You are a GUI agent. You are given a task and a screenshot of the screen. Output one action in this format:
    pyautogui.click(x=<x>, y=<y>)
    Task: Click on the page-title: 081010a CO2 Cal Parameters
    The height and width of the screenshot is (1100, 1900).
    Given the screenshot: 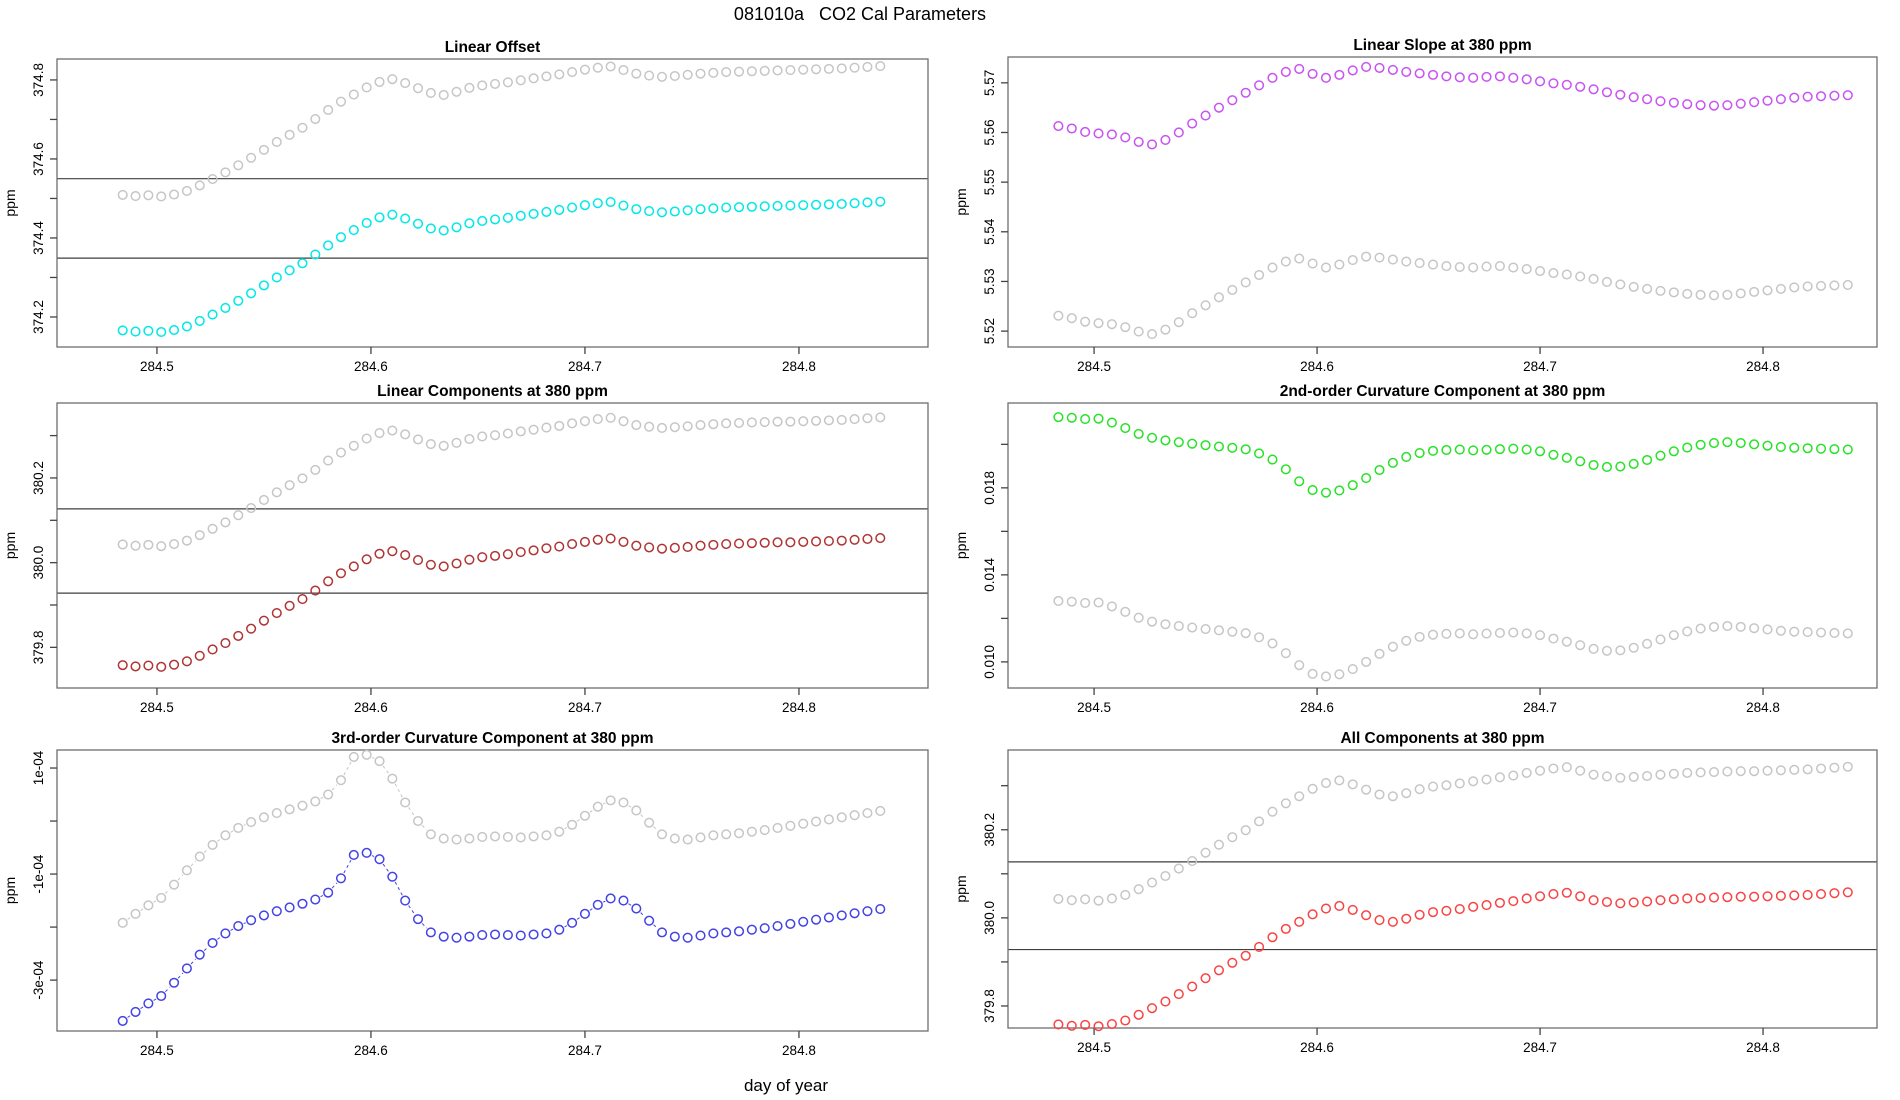 What is the action you would take?
    pyautogui.click(x=860, y=14)
    